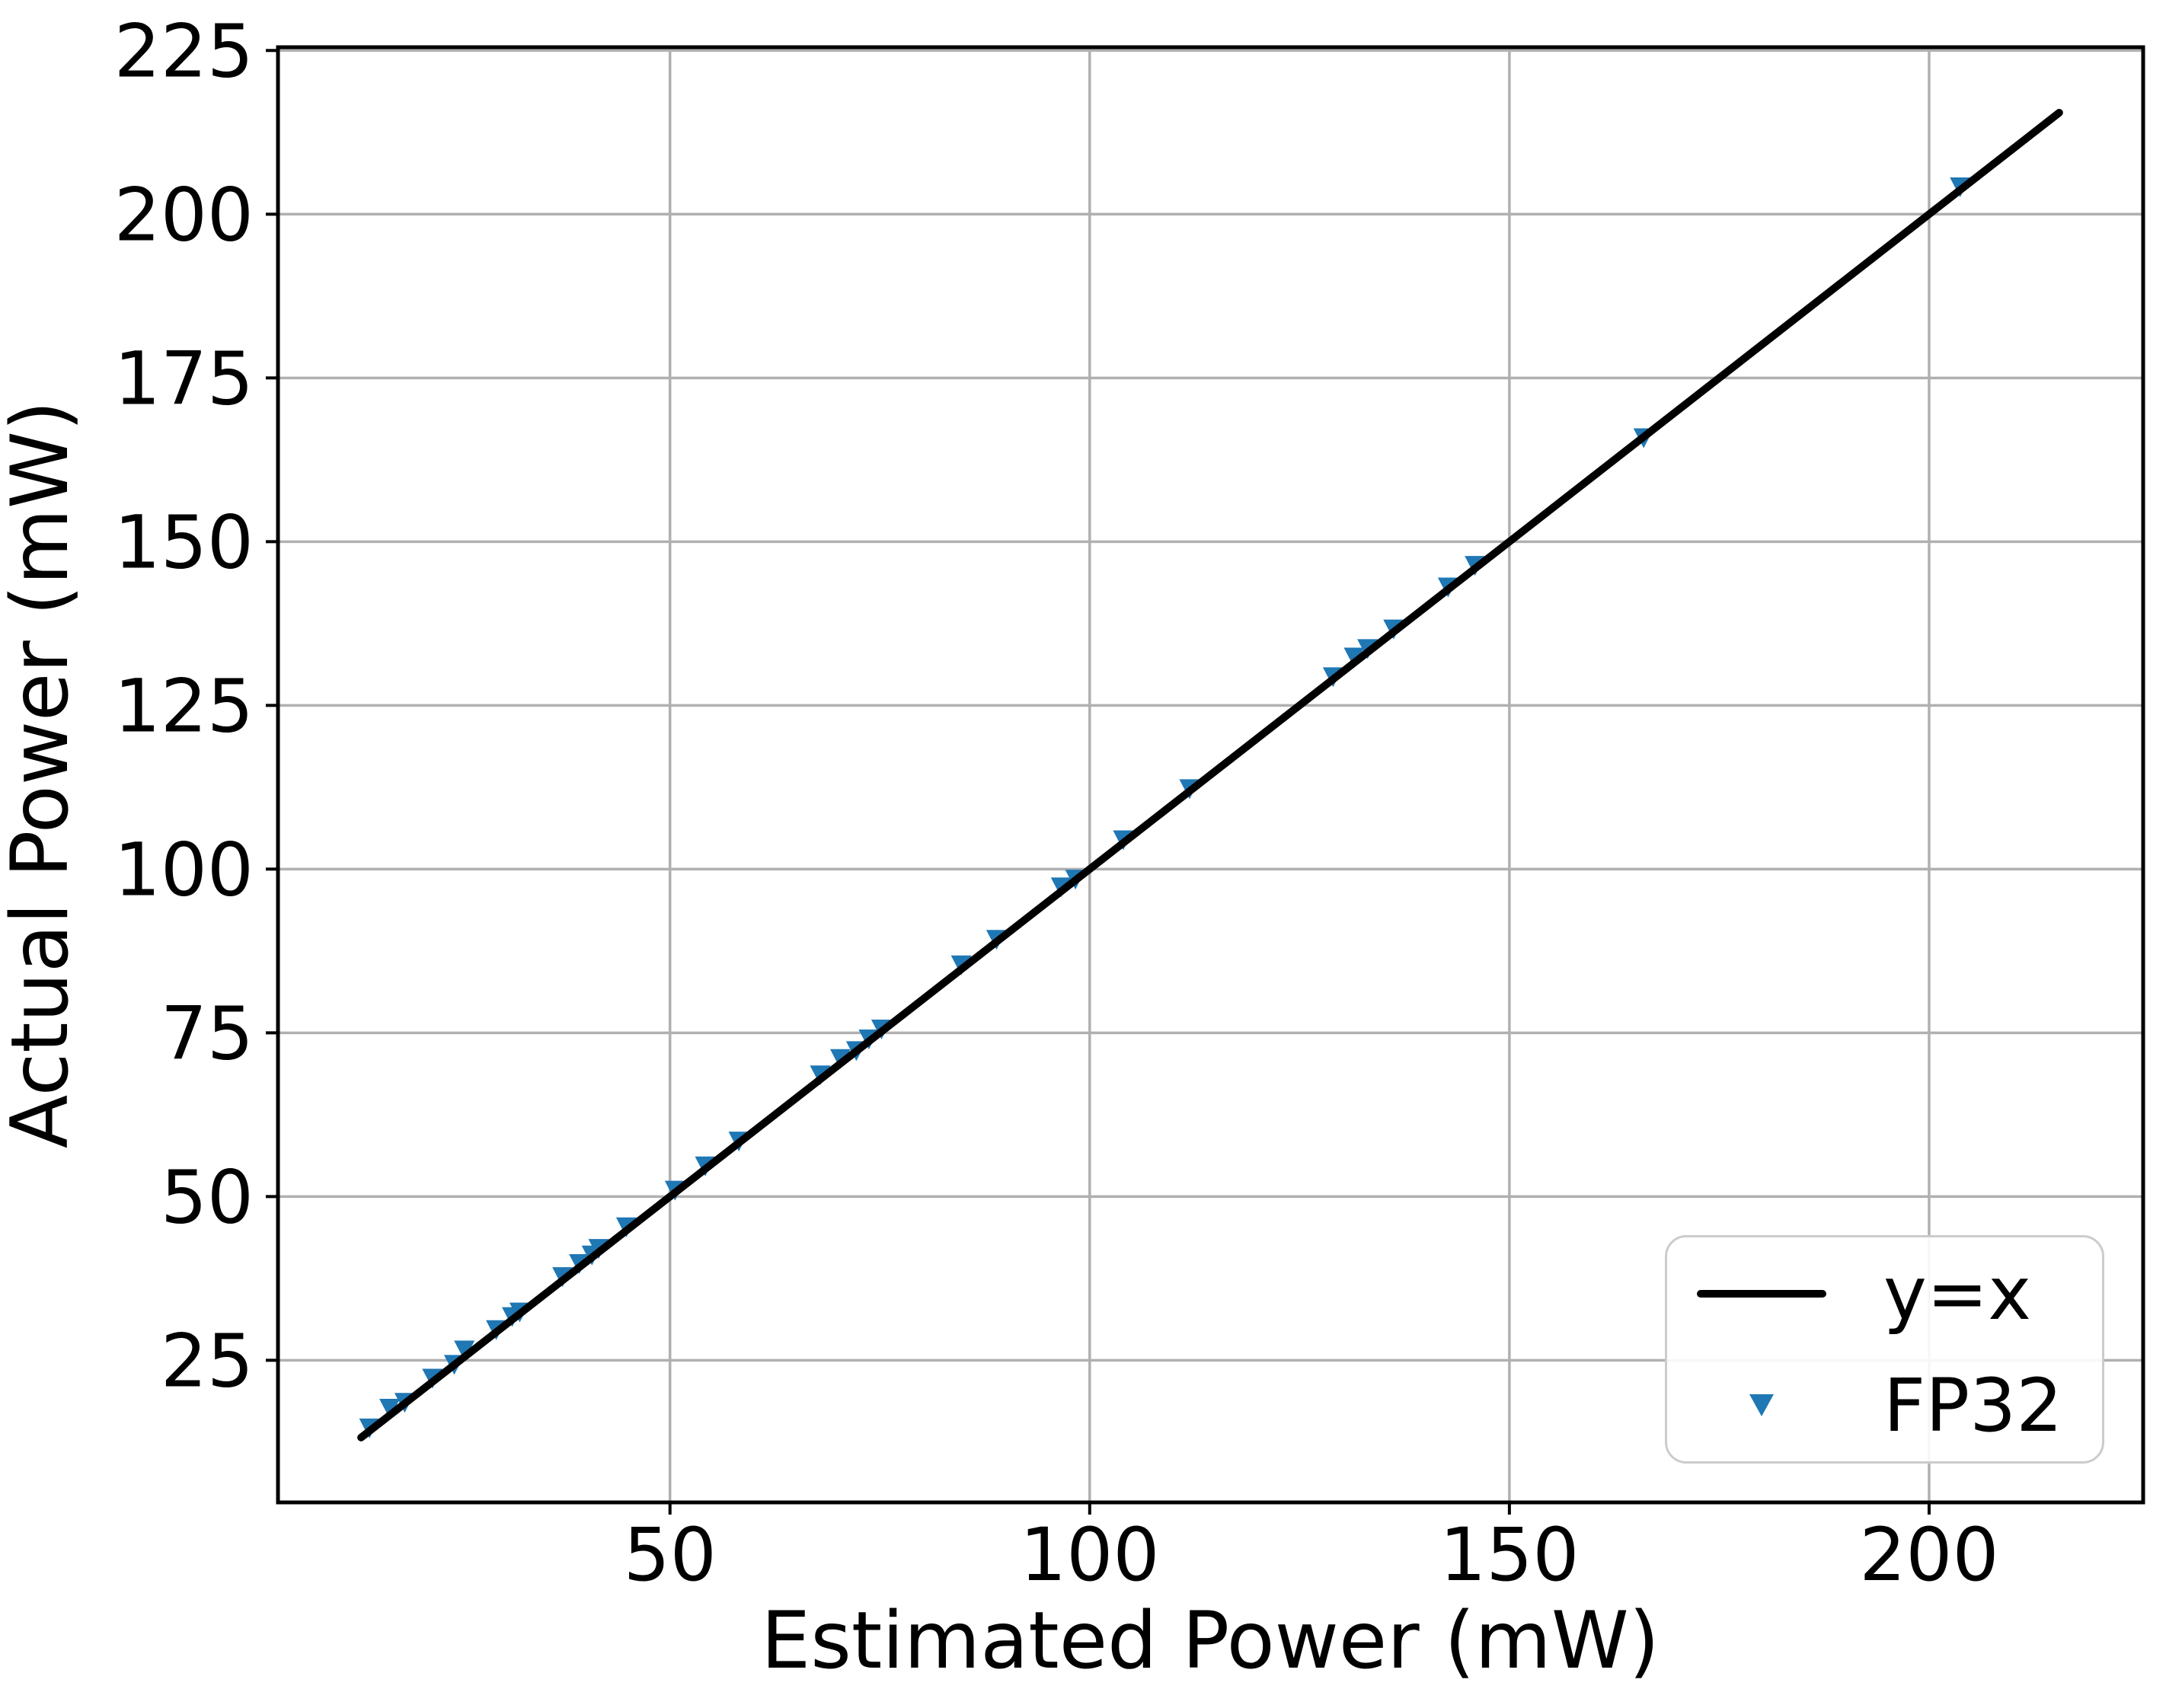 Image resolution: width=2166 pixels, height=1708 pixels. What do you see at coordinates (43, 774) in the screenshot?
I see `y-axis-label: Actual Power (mW)` at bounding box center [43, 774].